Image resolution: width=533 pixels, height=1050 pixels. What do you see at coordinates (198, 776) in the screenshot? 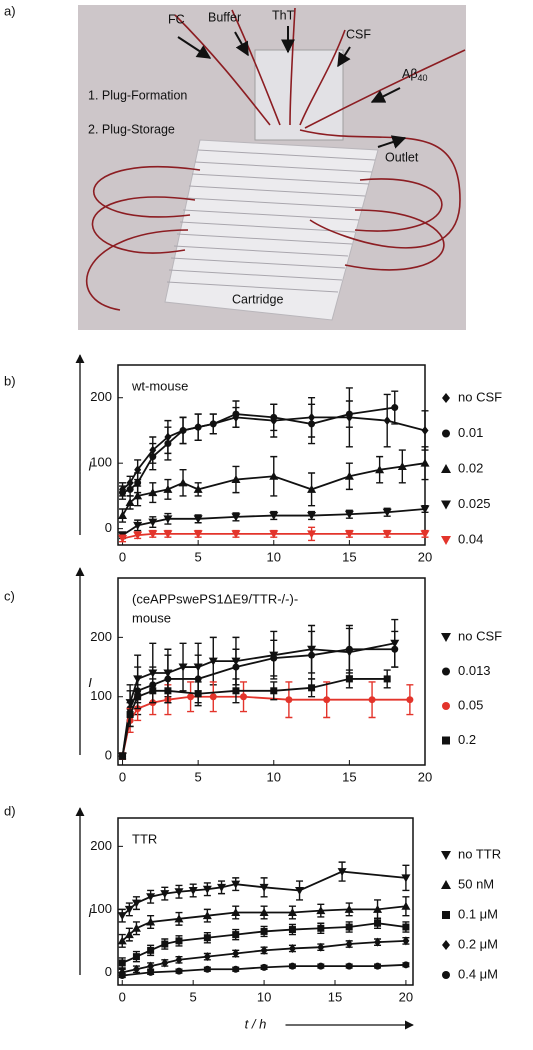
I see `x-tick-label: 5` at bounding box center [198, 776].